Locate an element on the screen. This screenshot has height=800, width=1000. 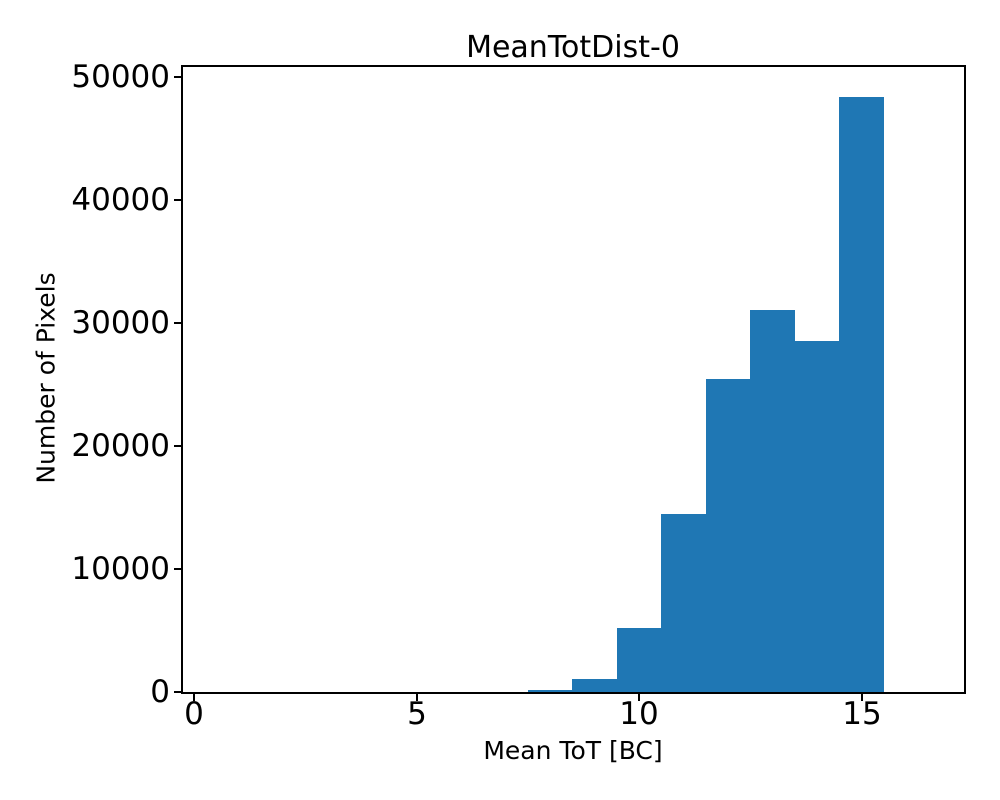
x-tick-label: 5 is located at coordinates (417, 714).